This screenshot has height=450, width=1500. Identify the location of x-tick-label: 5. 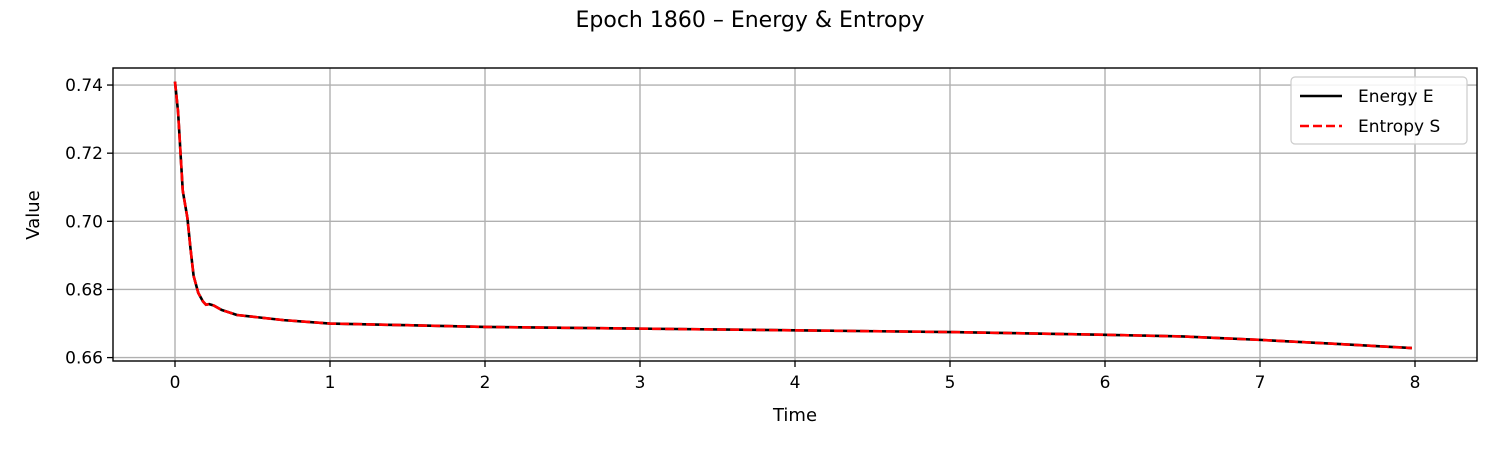
(950, 383).